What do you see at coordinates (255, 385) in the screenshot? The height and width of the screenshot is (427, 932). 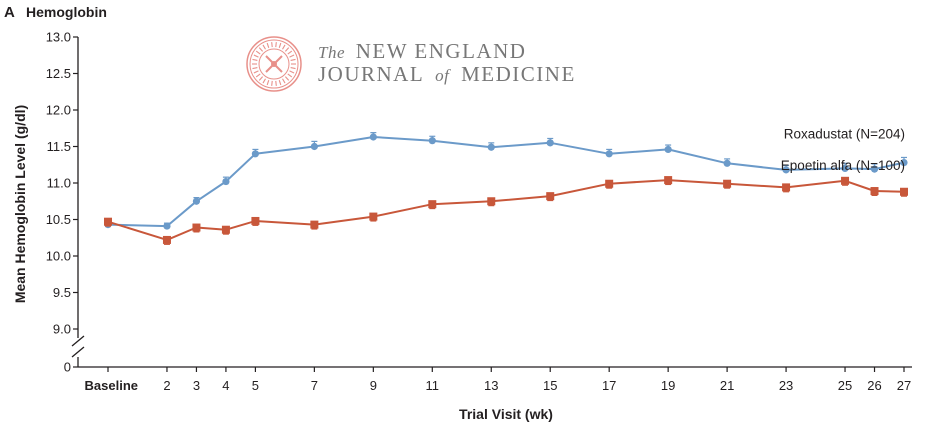 I see `x-tick-label: 5` at bounding box center [255, 385].